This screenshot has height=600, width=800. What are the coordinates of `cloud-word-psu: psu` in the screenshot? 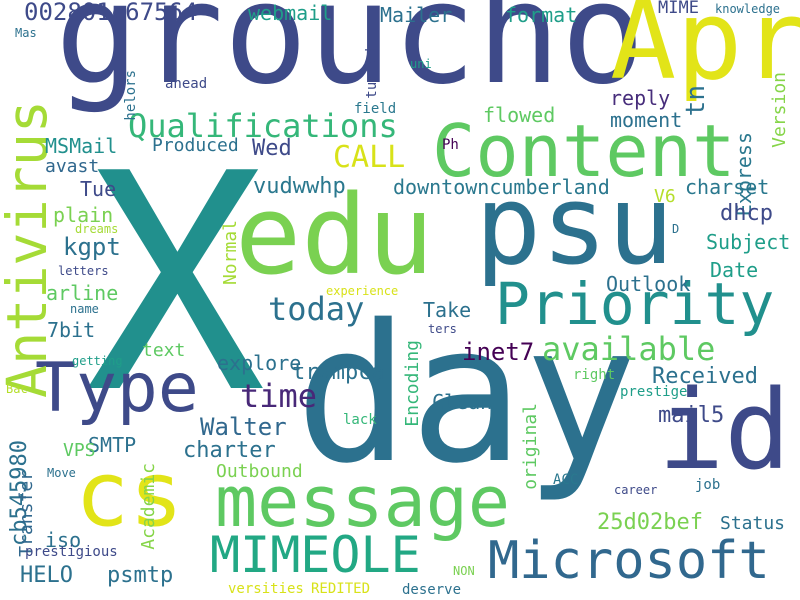 It's located at (574, 225).